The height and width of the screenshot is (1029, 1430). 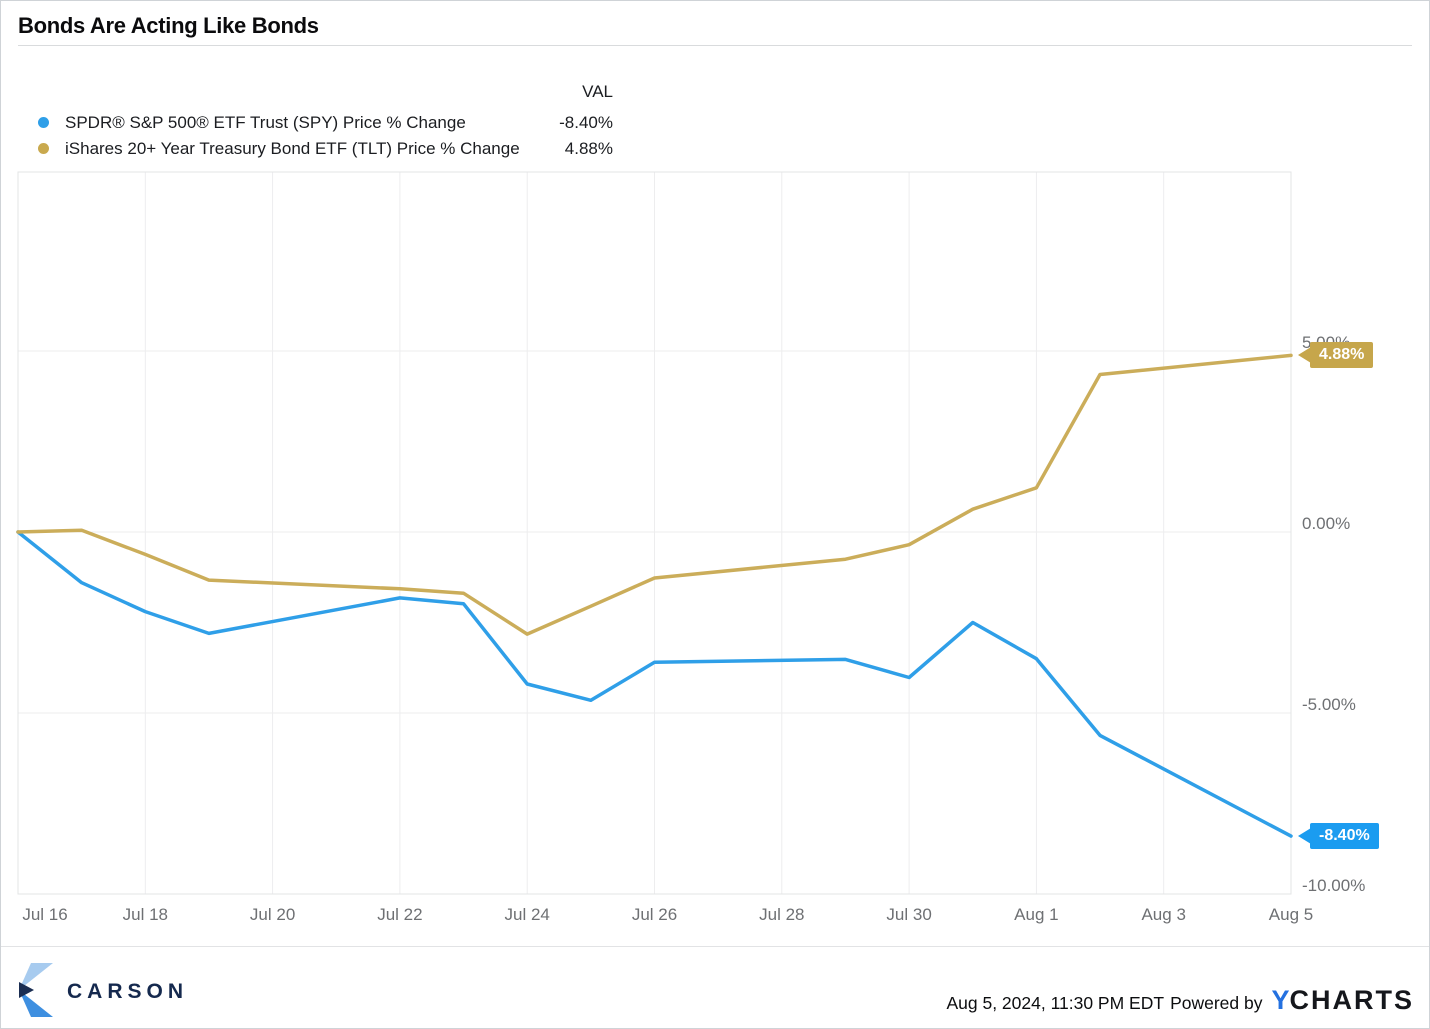 What do you see at coordinates (1216, 1003) in the screenshot?
I see `powered-by-label: Powered by` at bounding box center [1216, 1003].